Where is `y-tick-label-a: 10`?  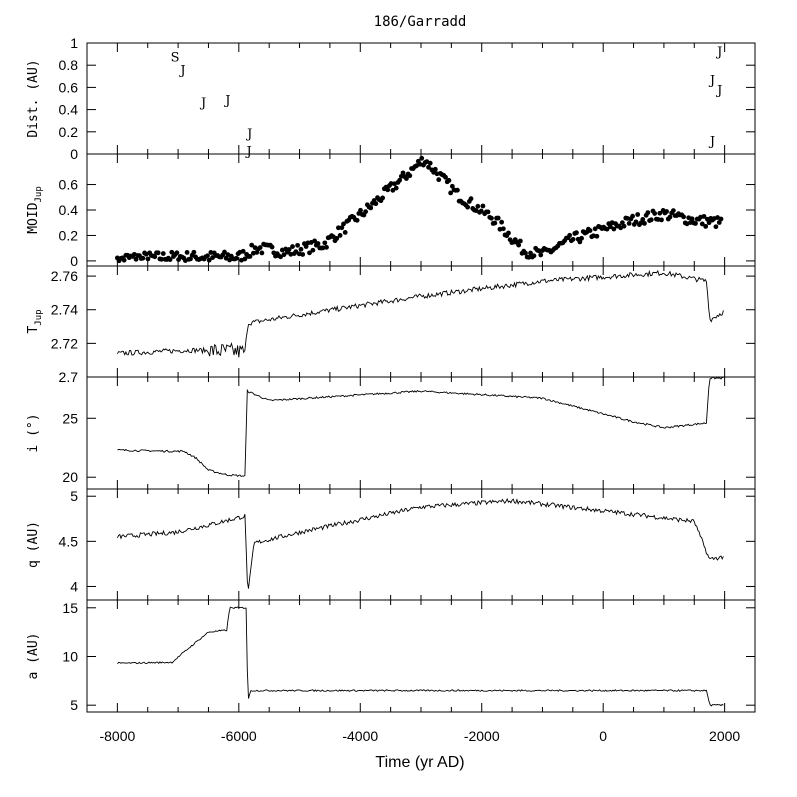
y-tick-label-a: 10 is located at coordinates (70, 656).